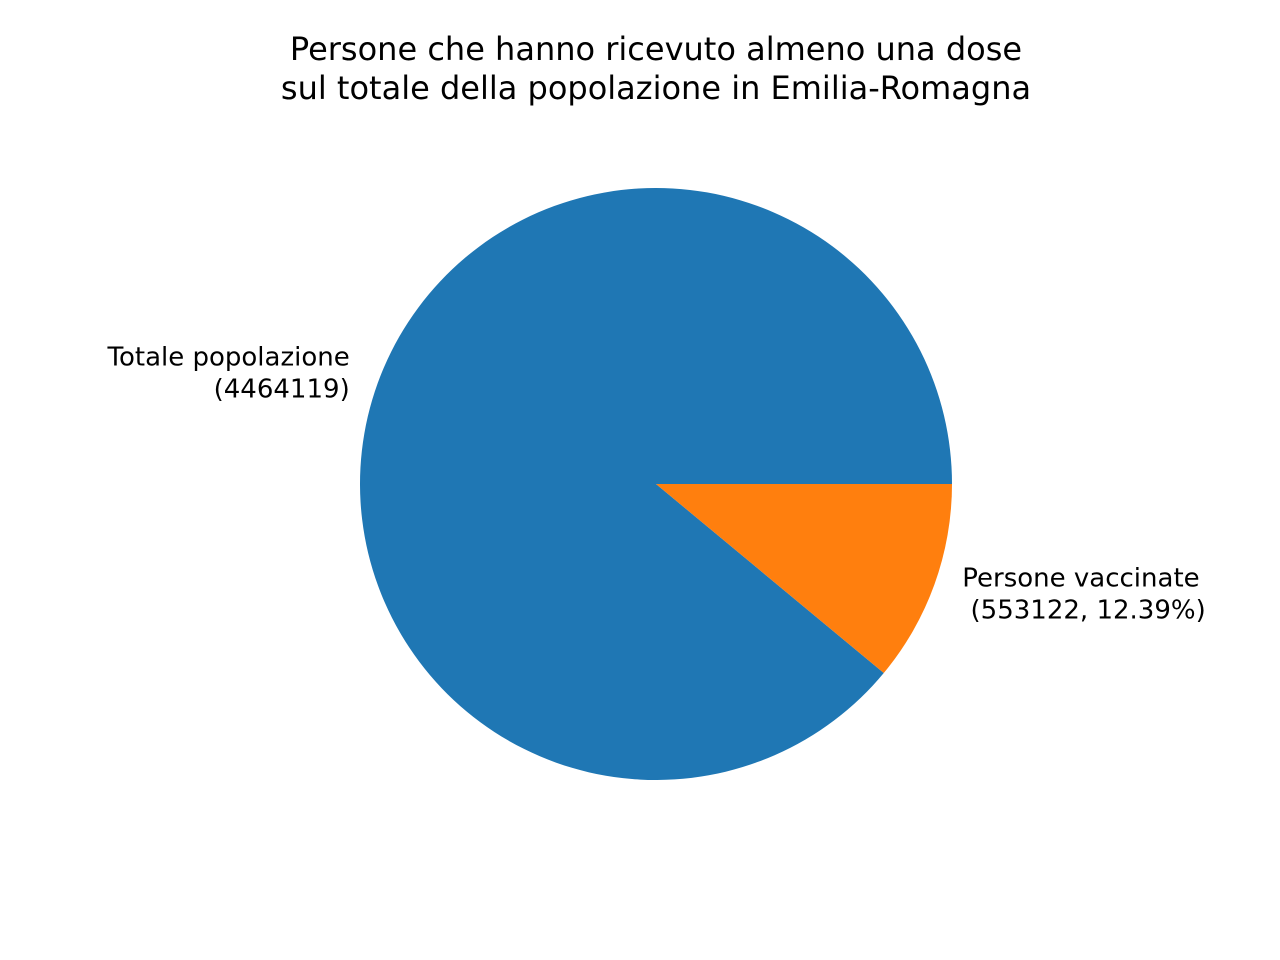 The image size is (1280, 960). Describe the element at coordinates (282, 389) in the screenshot. I see `pie-label-totale-line-2: (4464119)` at that location.